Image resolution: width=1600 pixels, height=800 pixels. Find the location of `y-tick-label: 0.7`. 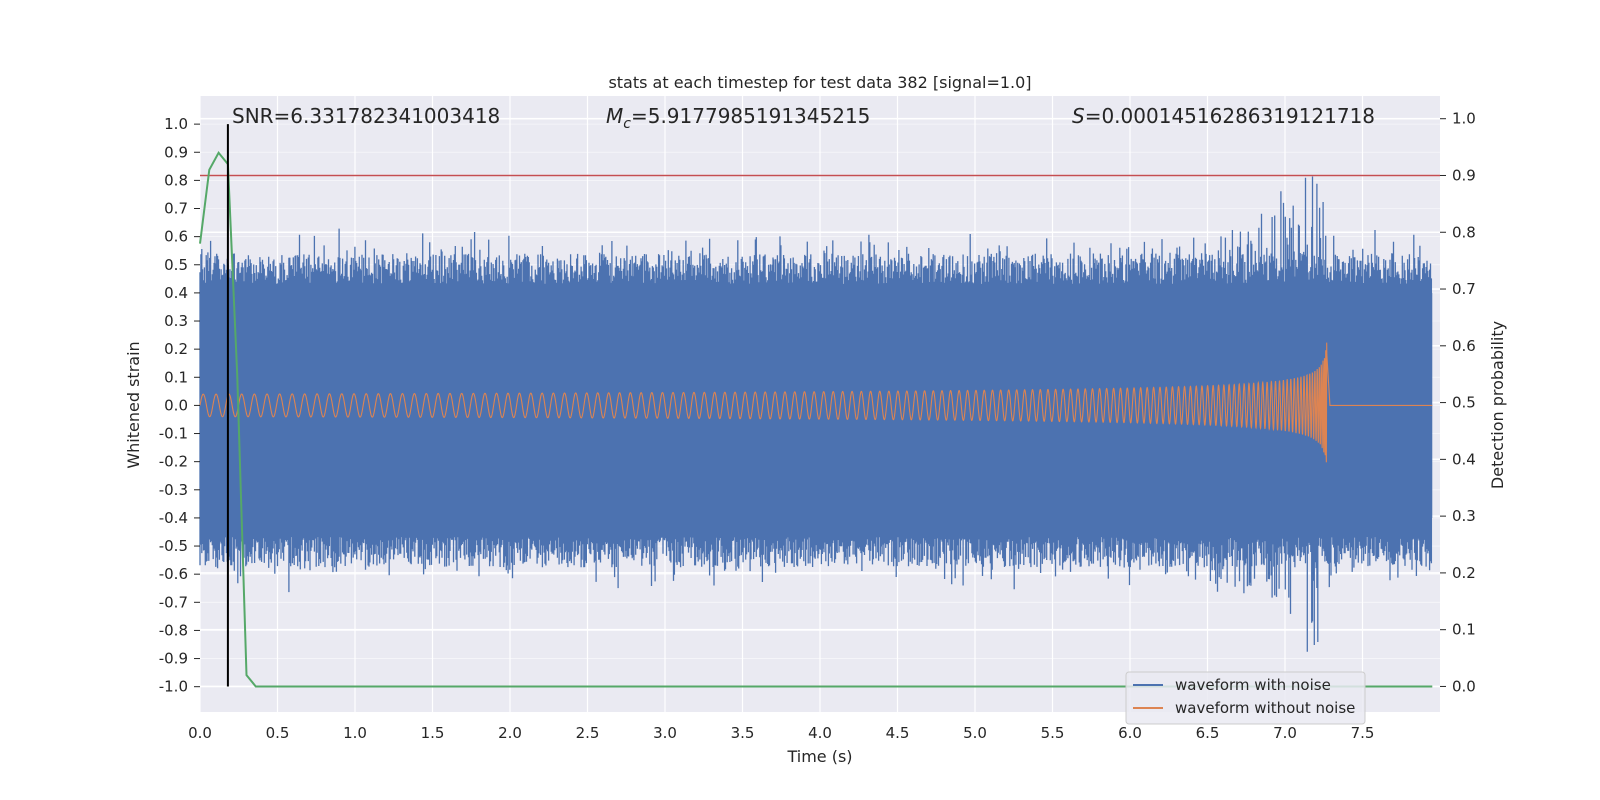

y-tick-label: 0.7 is located at coordinates (176, 209).